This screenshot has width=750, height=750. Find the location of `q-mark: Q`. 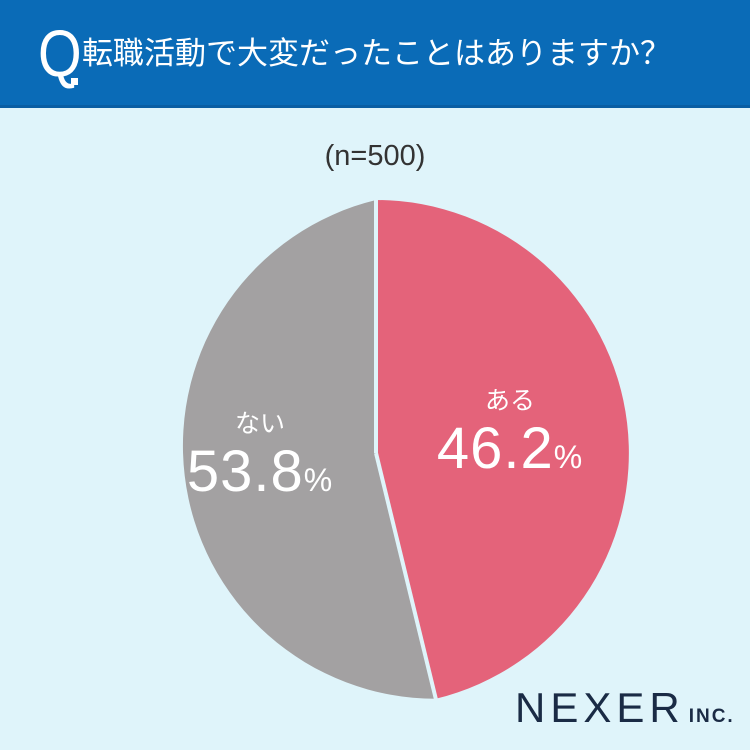

q-mark: Q is located at coordinates (60, 53).